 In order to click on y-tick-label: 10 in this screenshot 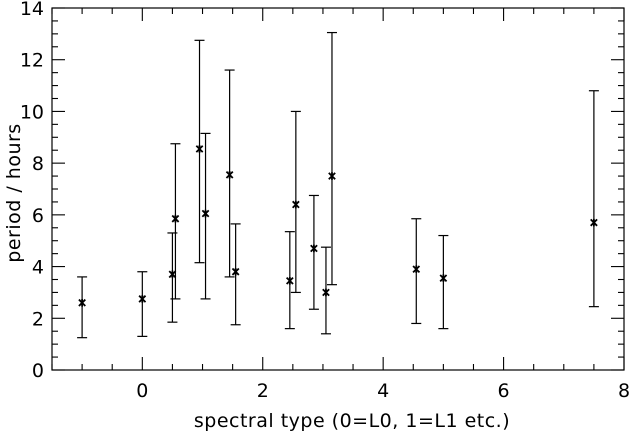, I will do `click(32, 112)`.